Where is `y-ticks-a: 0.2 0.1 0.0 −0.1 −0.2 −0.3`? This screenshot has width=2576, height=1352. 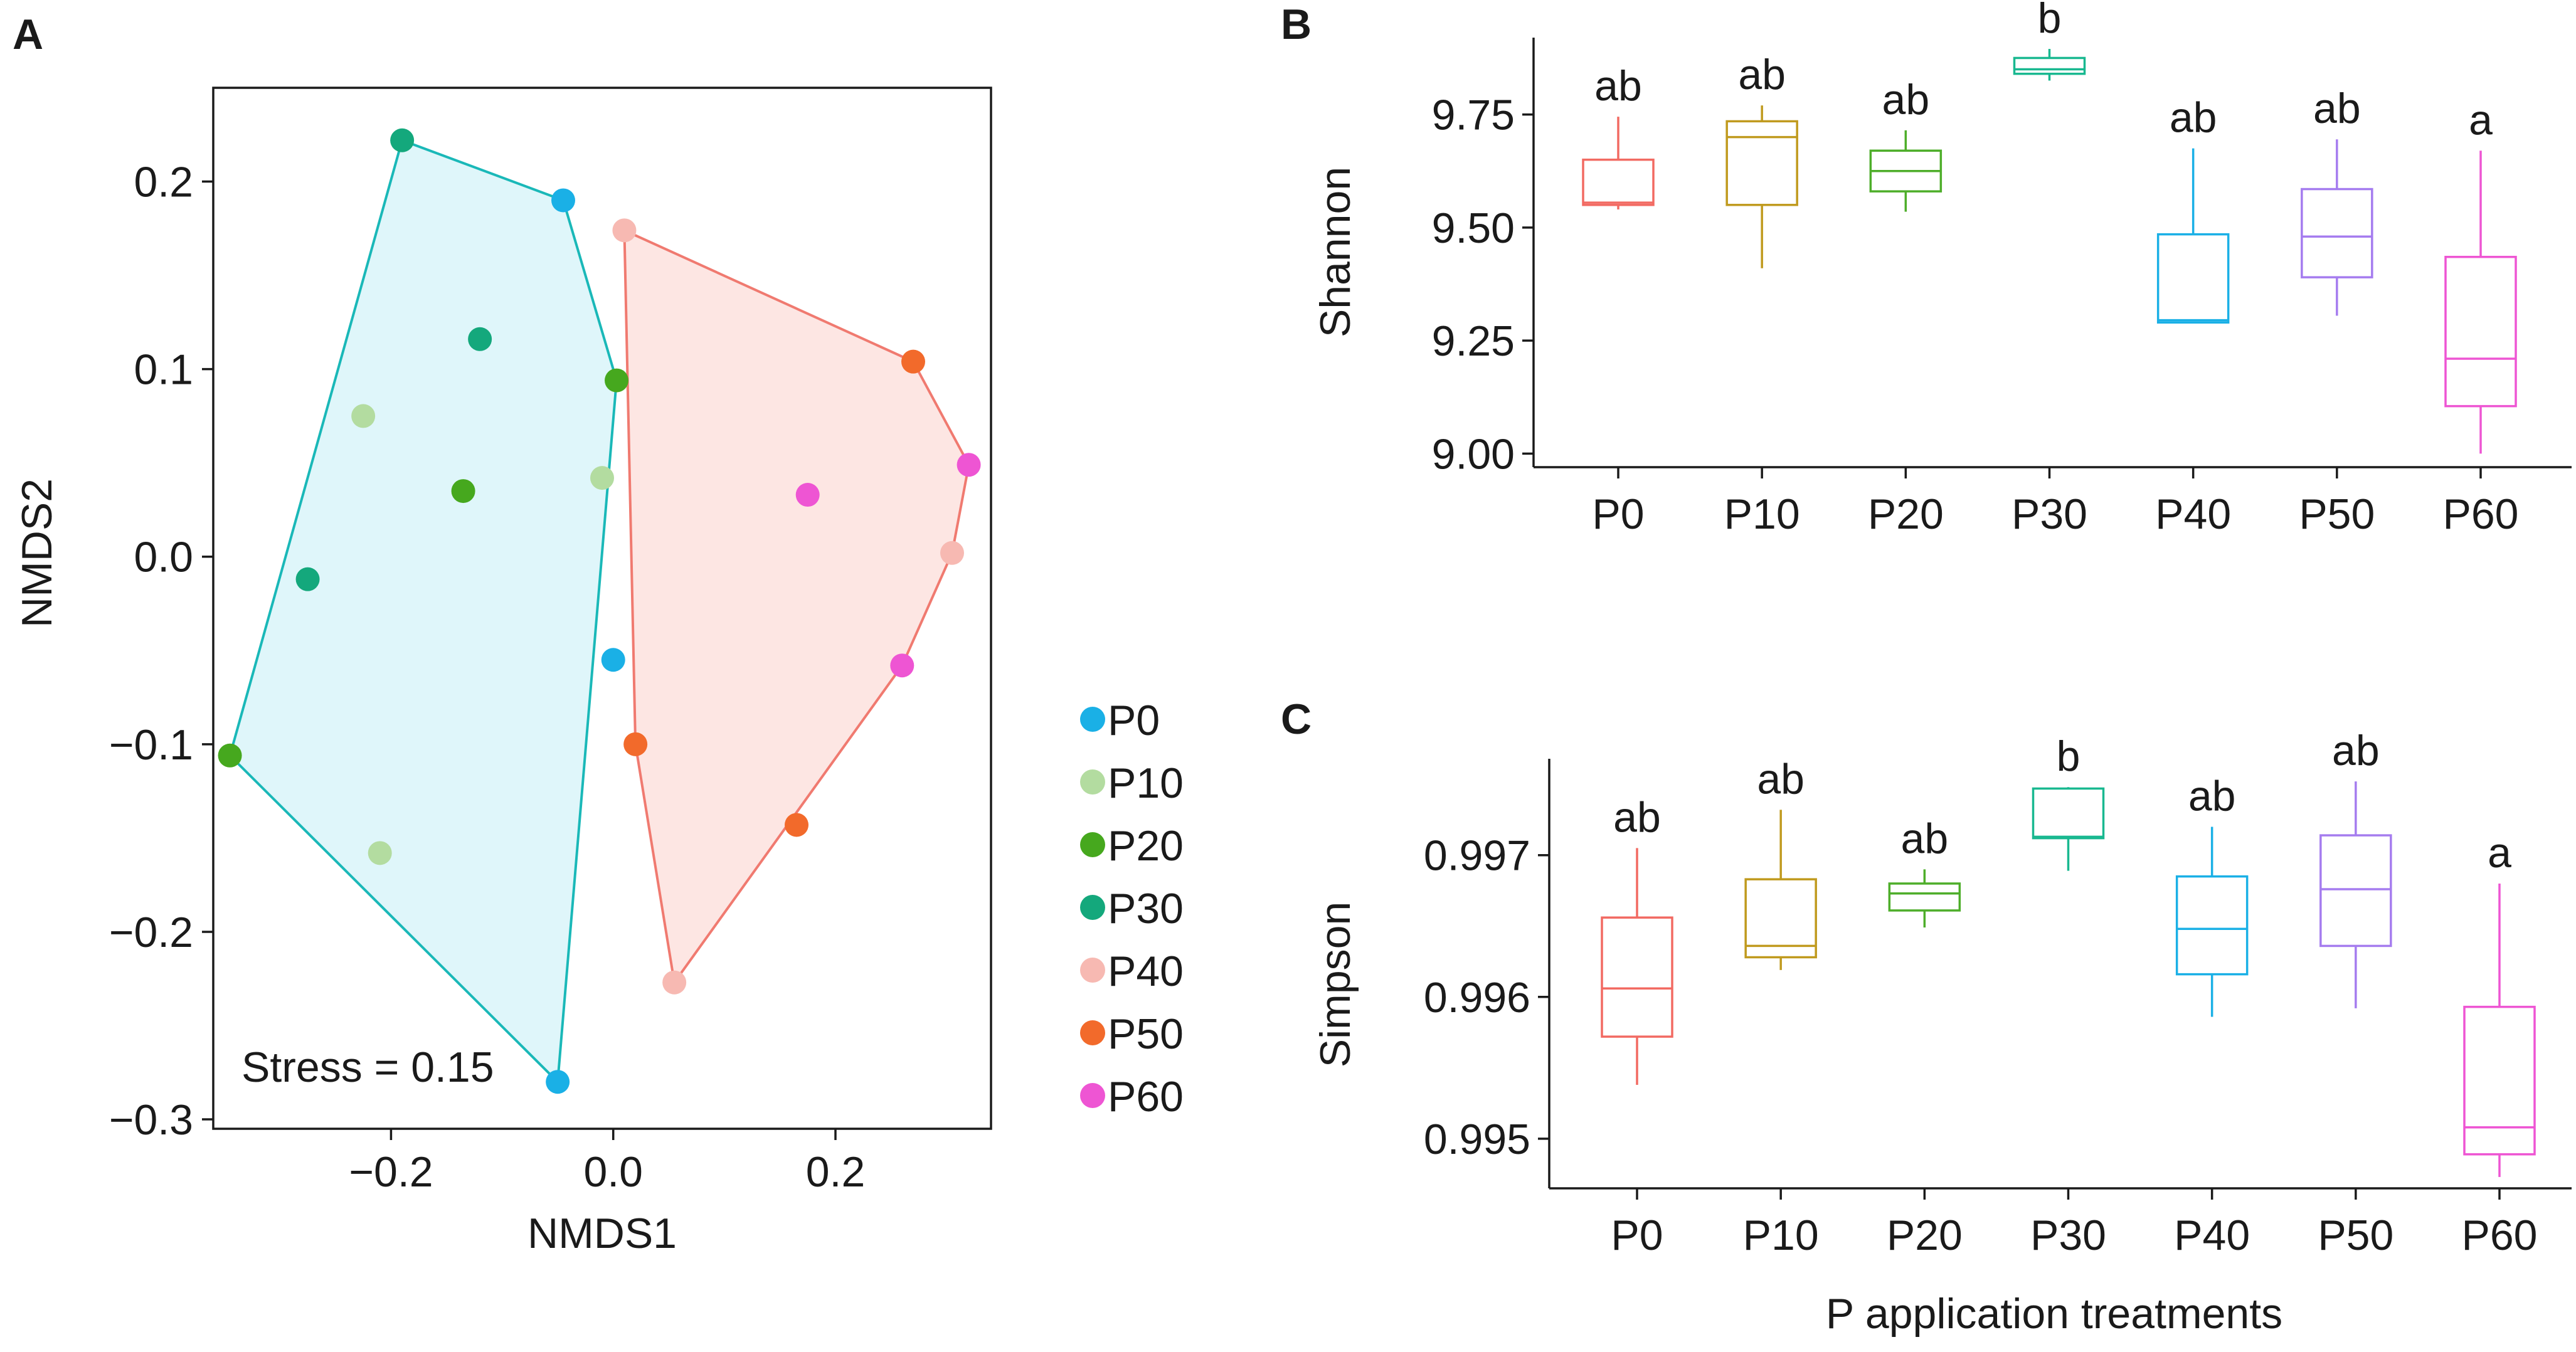 y-ticks-a: 0.2 0.1 0.0 −0.1 −0.2 −0.3 is located at coordinates (161, 652).